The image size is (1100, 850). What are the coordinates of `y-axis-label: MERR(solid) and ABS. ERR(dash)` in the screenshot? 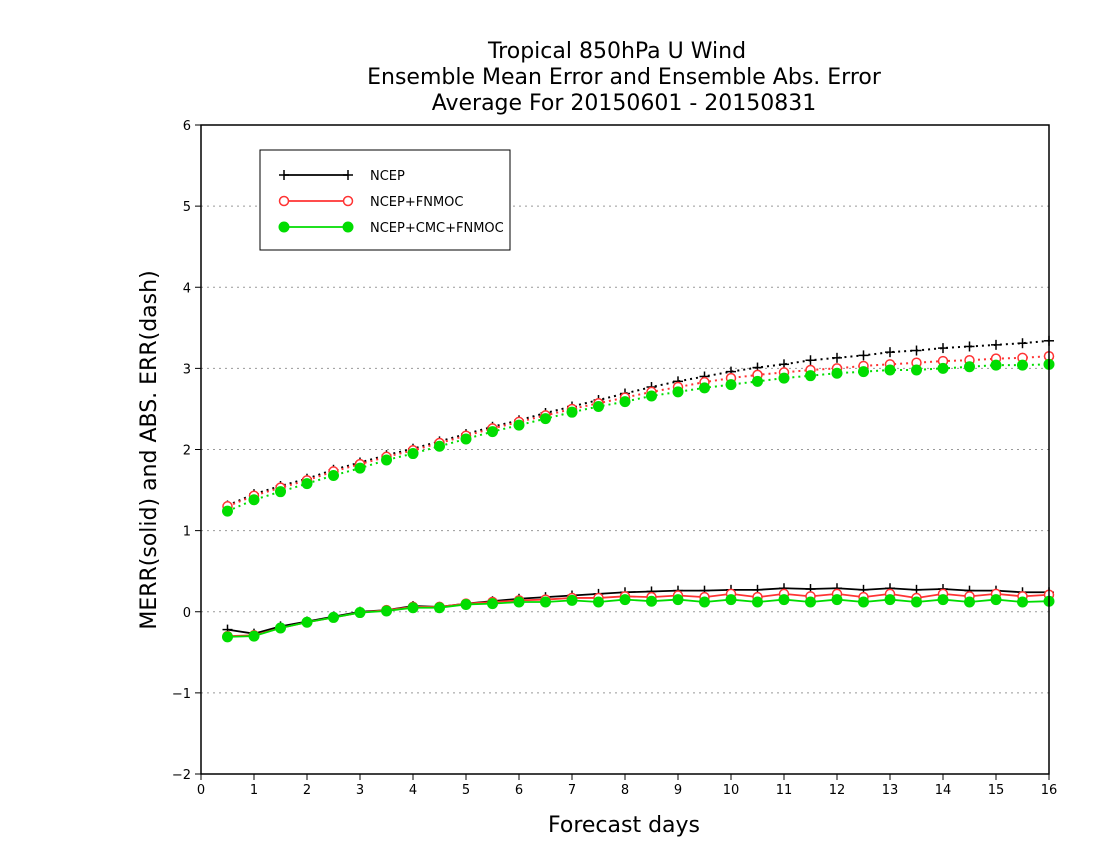 It's located at (149, 449).